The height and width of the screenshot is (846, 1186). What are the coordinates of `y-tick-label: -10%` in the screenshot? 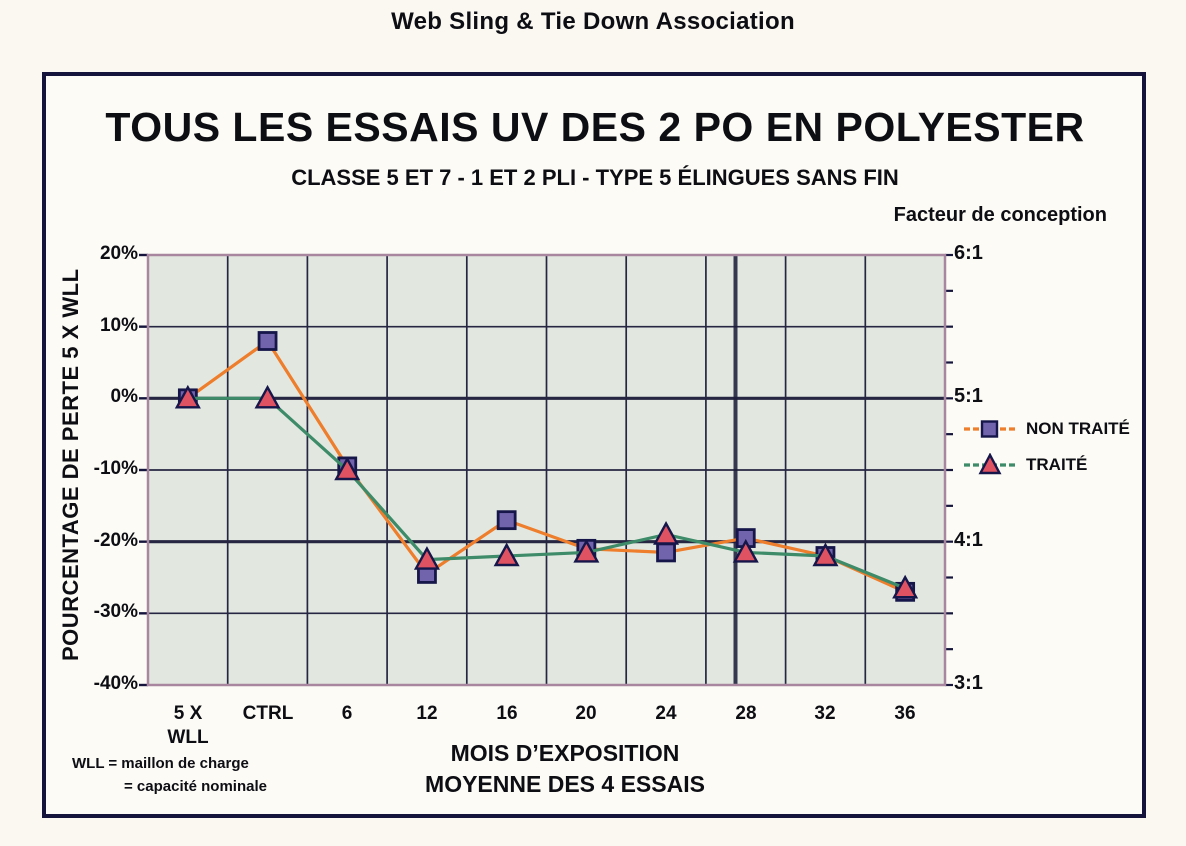 It's located at (115, 468).